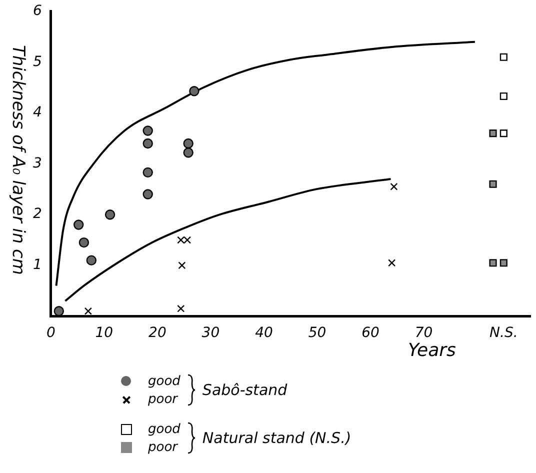 The width and height of the screenshot is (536, 473). What do you see at coordinates (423, 333) in the screenshot?
I see `x-tick-label: 70` at bounding box center [423, 333].